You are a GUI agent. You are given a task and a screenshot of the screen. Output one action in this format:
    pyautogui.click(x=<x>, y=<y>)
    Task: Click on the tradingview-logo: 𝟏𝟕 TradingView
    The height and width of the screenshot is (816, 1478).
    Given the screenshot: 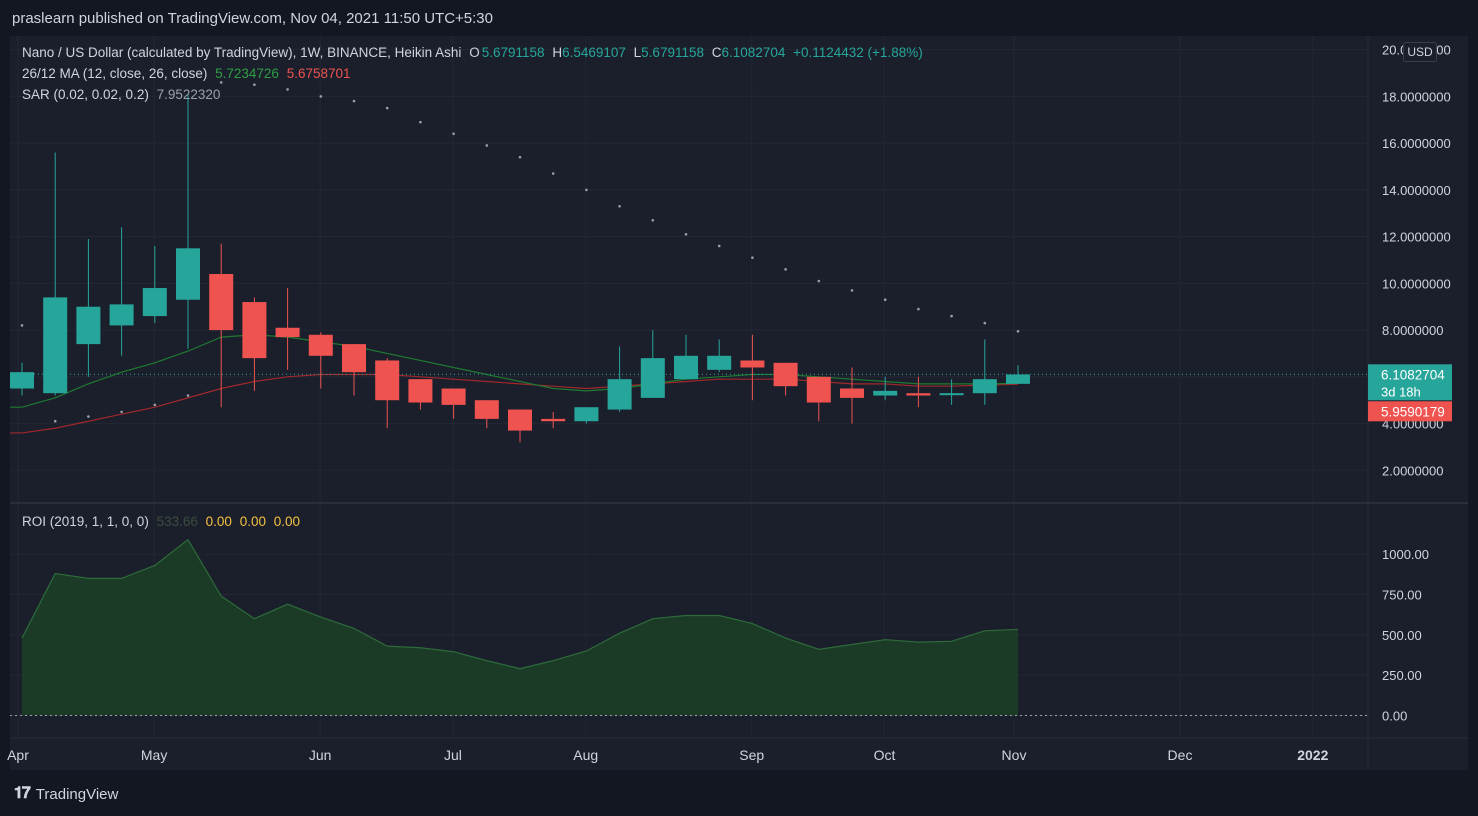 What is the action you would take?
    pyautogui.click(x=66, y=794)
    